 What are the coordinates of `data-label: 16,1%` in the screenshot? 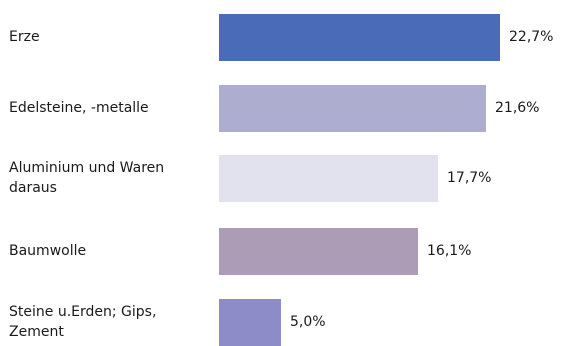 It's located at (449, 251).